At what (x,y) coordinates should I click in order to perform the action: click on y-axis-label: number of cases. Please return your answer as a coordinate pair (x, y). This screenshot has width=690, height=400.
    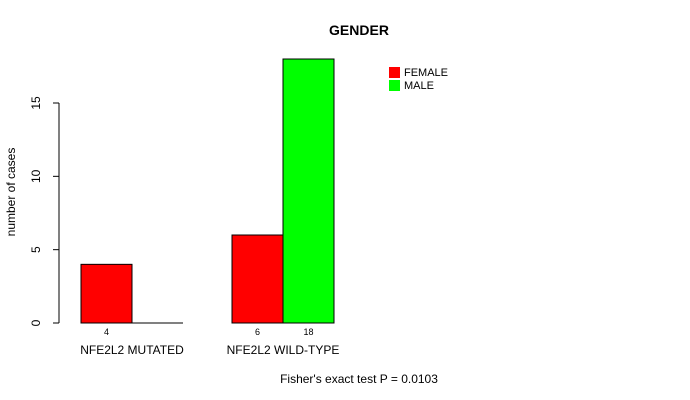
    Looking at the image, I should click on (11, 192).